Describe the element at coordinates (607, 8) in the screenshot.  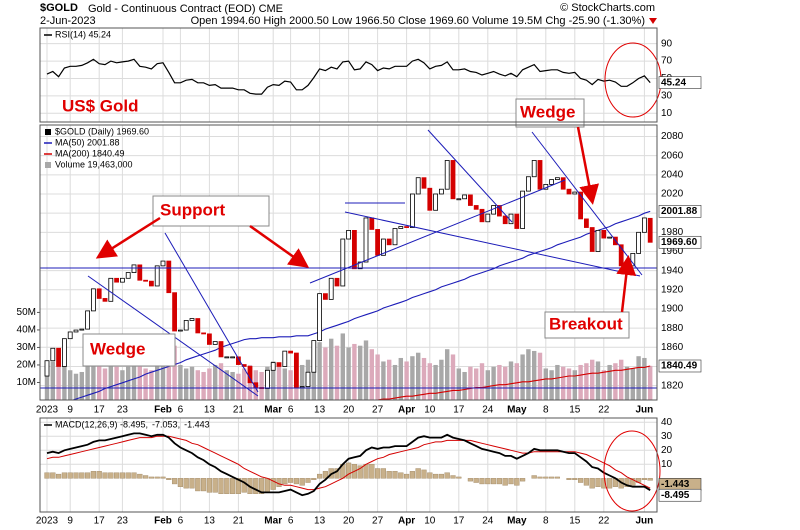
I see `credit: © StockCharts.com` at that location.